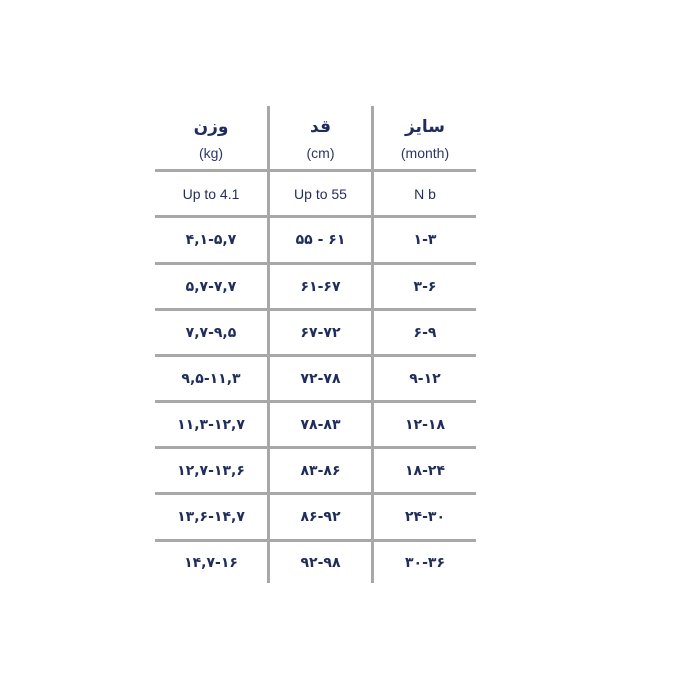 This screenshot has height=700, width=700. What do you see at coordinates (211, 240) in the screenshot?
I see `table-cell: ۴,۱-۵,۷` at bounding box center [211, 240].